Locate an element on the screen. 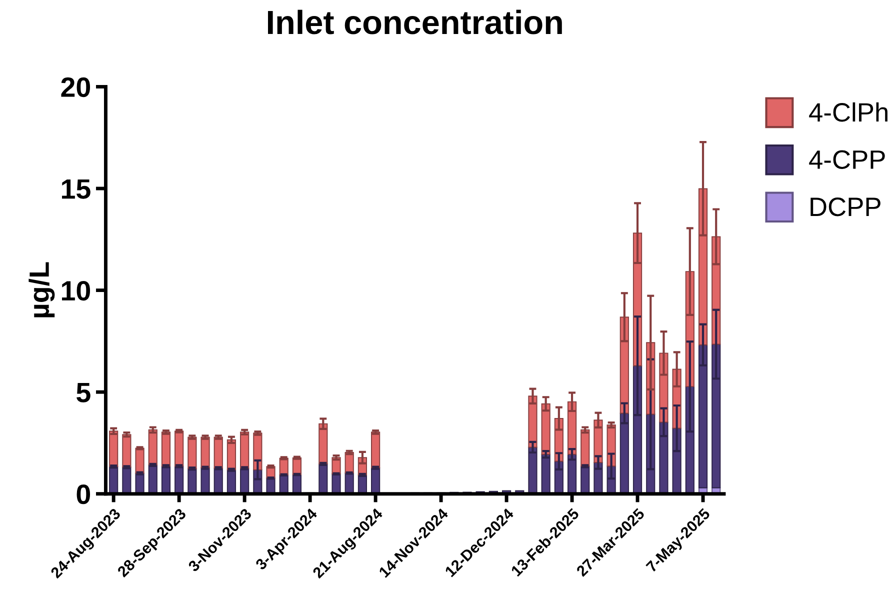 This screenshot has height=590, width=896. legend-label: 4-CPP is located at coordinates (847, 159).